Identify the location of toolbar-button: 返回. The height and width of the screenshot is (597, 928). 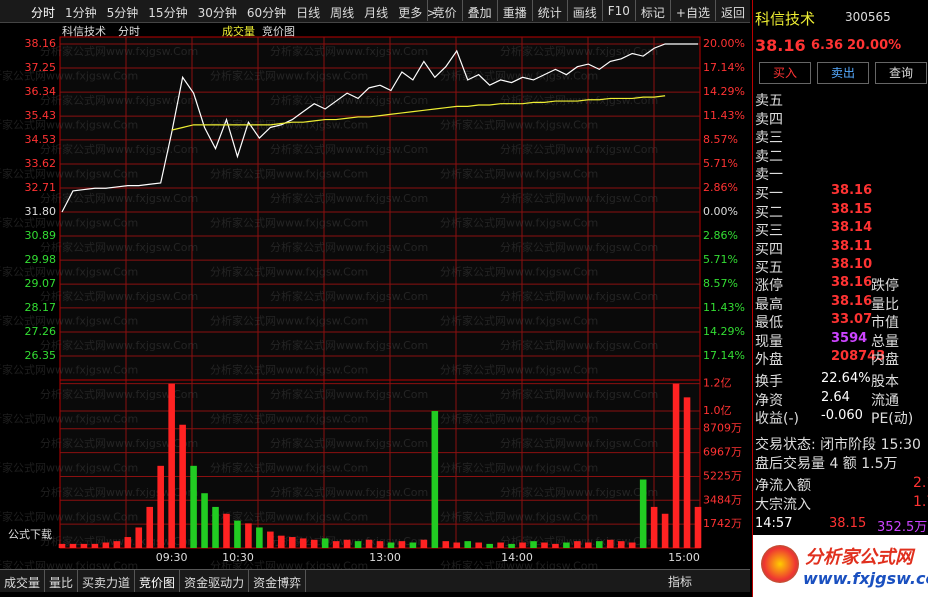
(732, 10).